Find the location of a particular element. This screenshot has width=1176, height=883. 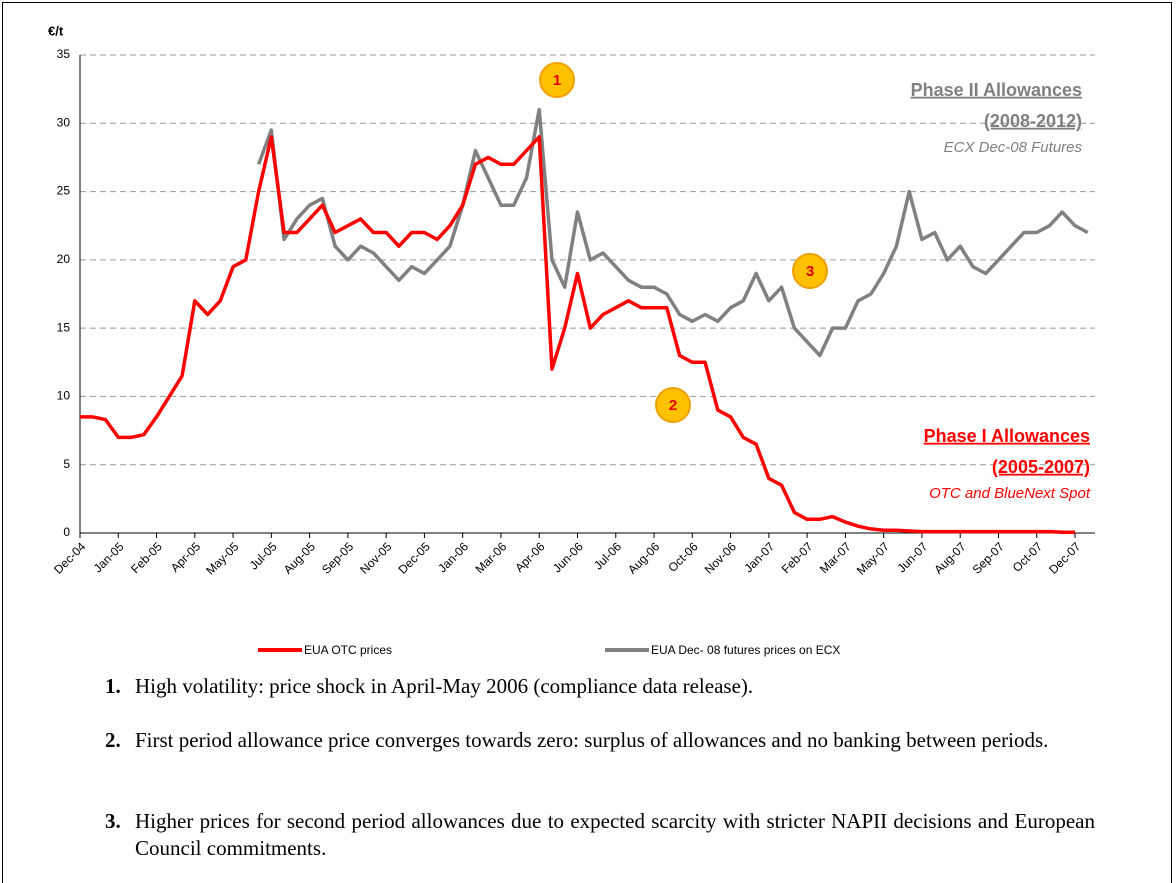

x-tick-label: May-05 is located at coordinates (222, 558).